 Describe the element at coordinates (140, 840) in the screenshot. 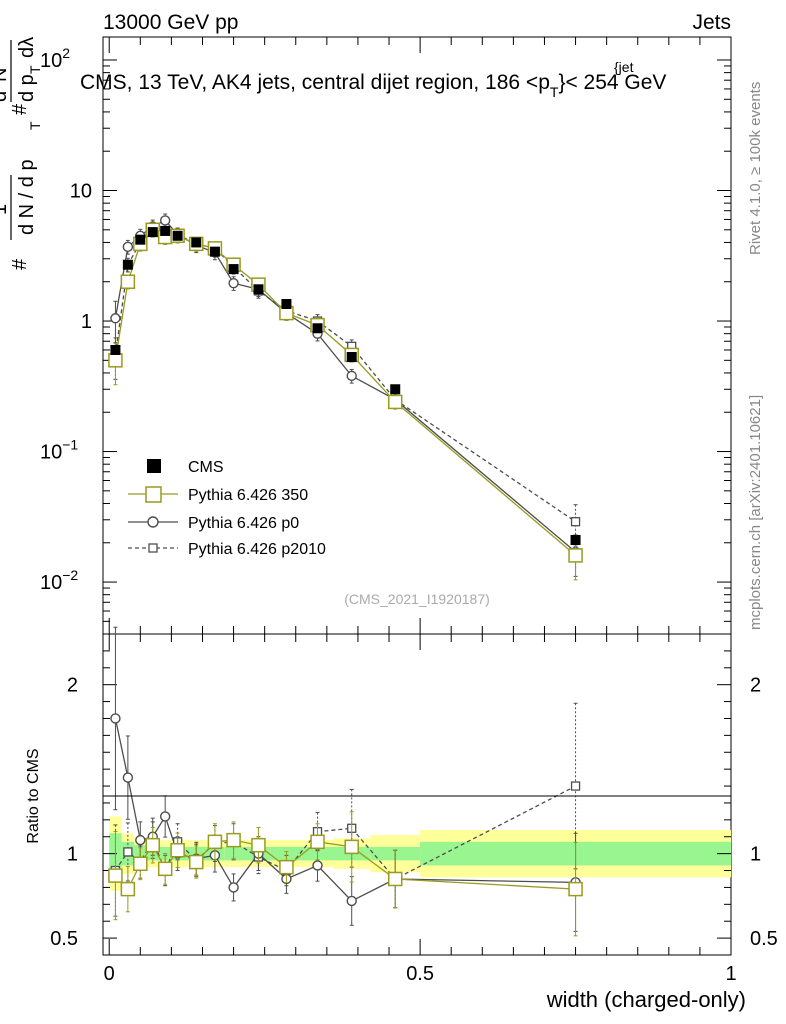

I see `ratio-pythia-6.426-p0-point-2` at that location.